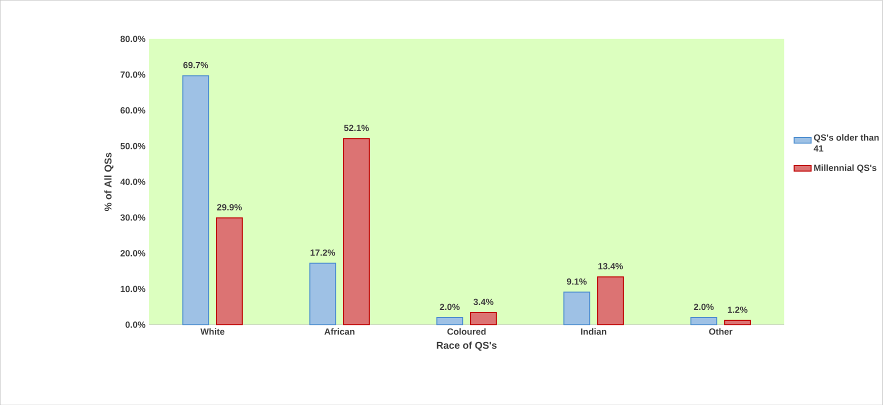  What do you see at coordinates (133, 217) in the screenshot?
I see `y-tick-label: 30.0%` at bounding box center [133, 217].